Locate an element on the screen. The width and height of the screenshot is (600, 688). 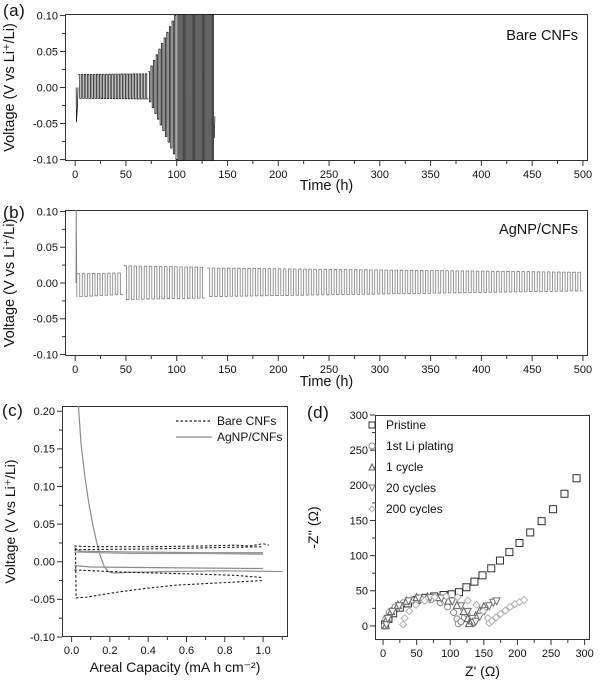
x-tick-label: 500 is located at coordinates (583, 175).